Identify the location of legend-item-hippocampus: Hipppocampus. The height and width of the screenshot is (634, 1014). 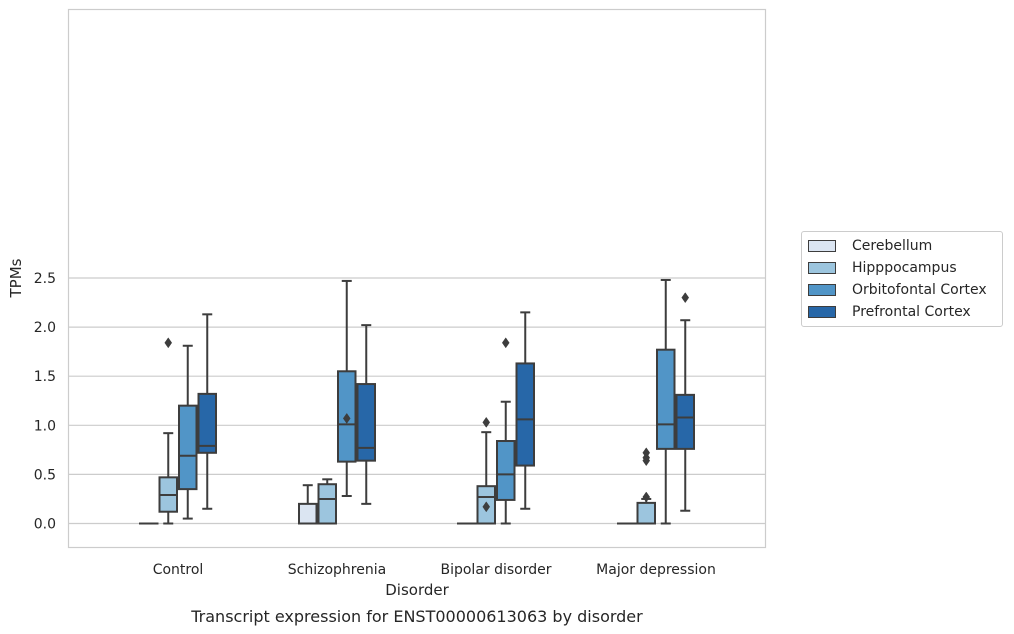
(882, 268).